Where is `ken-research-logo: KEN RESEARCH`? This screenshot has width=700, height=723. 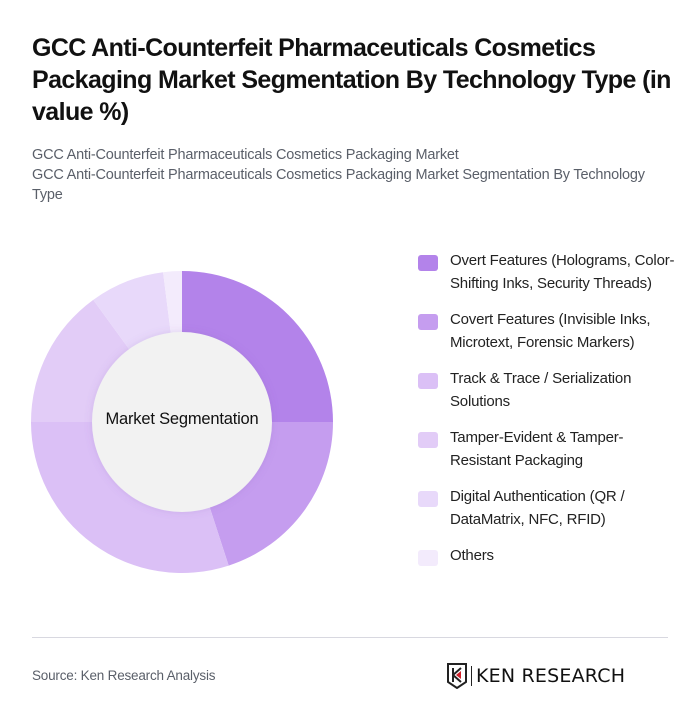
ken-research-logo: KEN RESEARCH is located at coordinates (536, 676).